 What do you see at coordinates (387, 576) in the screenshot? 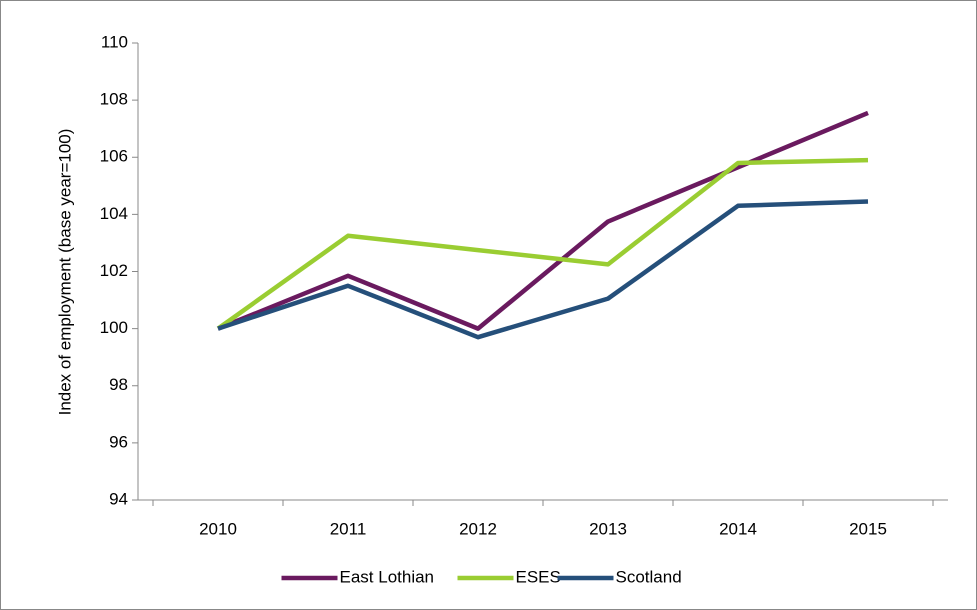
I see `legend-label: East Lothian` at bounding box center [387, 576].